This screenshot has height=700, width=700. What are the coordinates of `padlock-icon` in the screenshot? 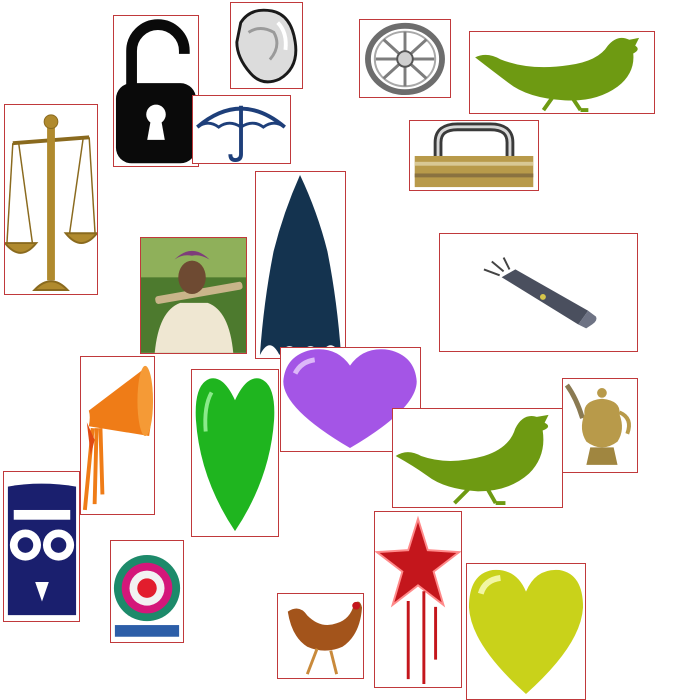 It's located at (474, 155).